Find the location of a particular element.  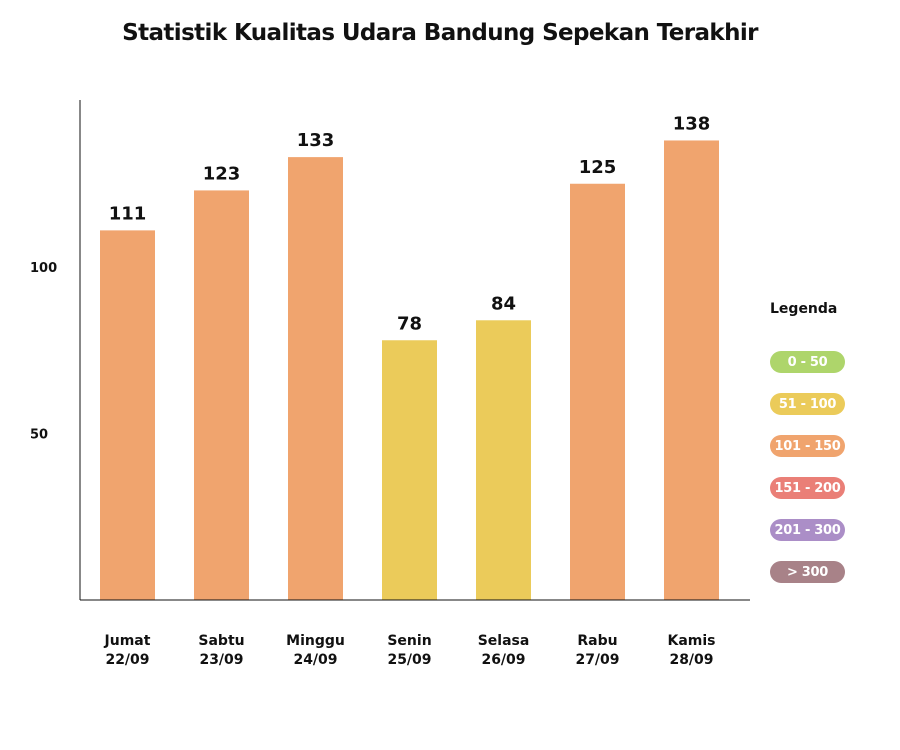

x-tick-day-label: Selasa is located at coordinates (504, 641).